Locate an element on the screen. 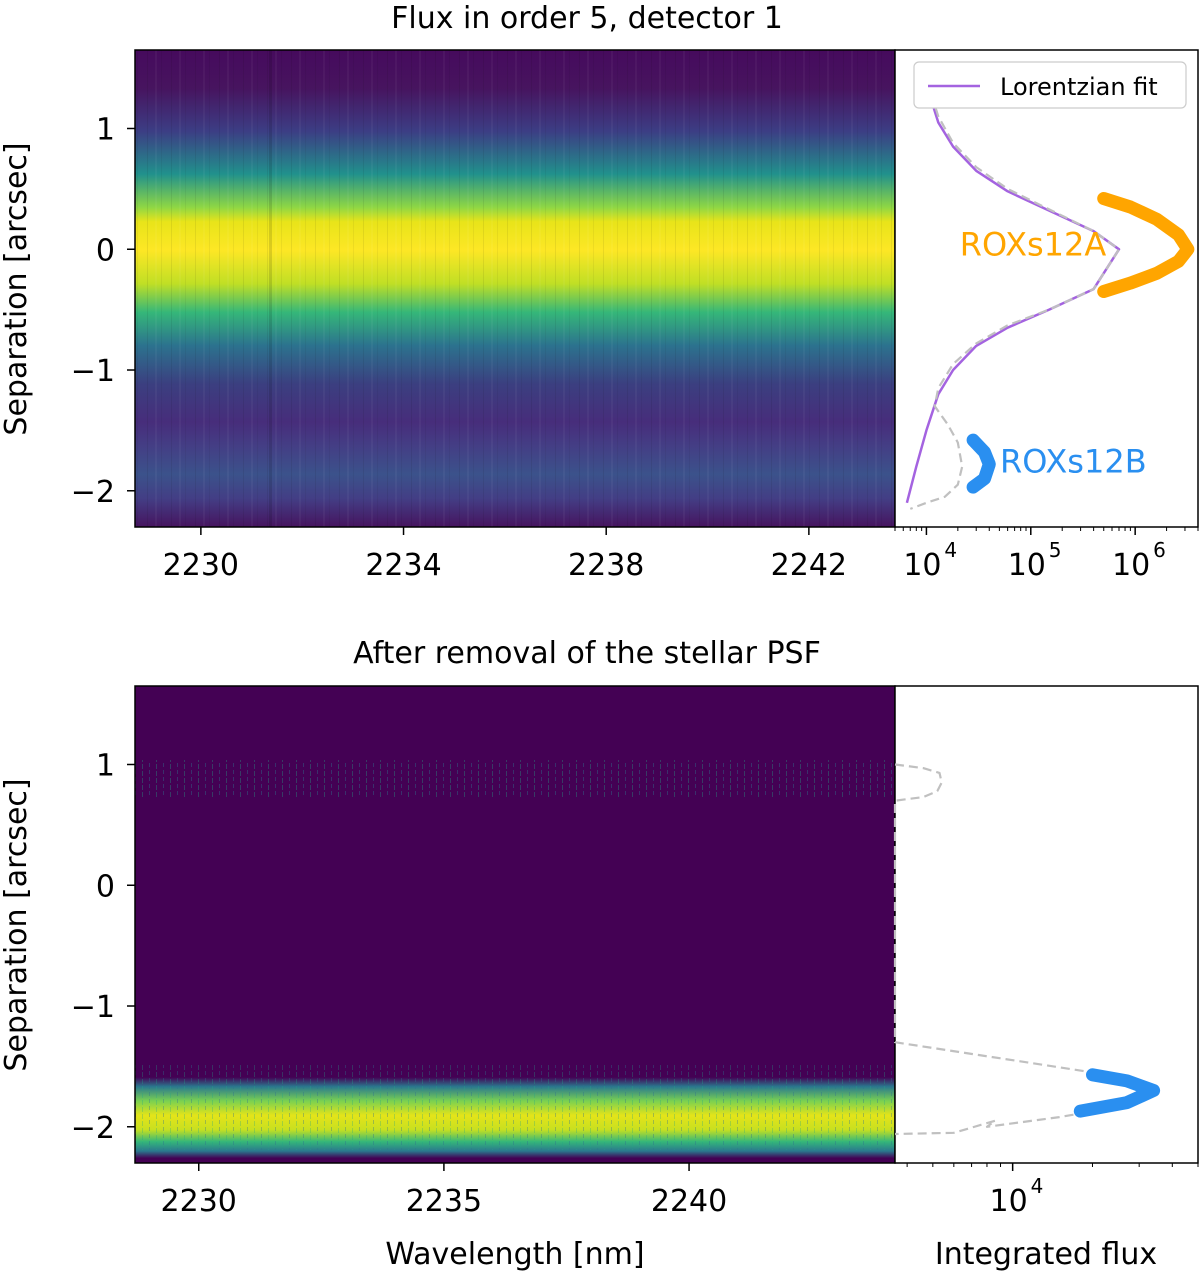 The width and height of the screenshot is (1200, 1280). top-profile-x-ticks: 10 4 10 5 10 6 is located at coordinates (1046, 555).